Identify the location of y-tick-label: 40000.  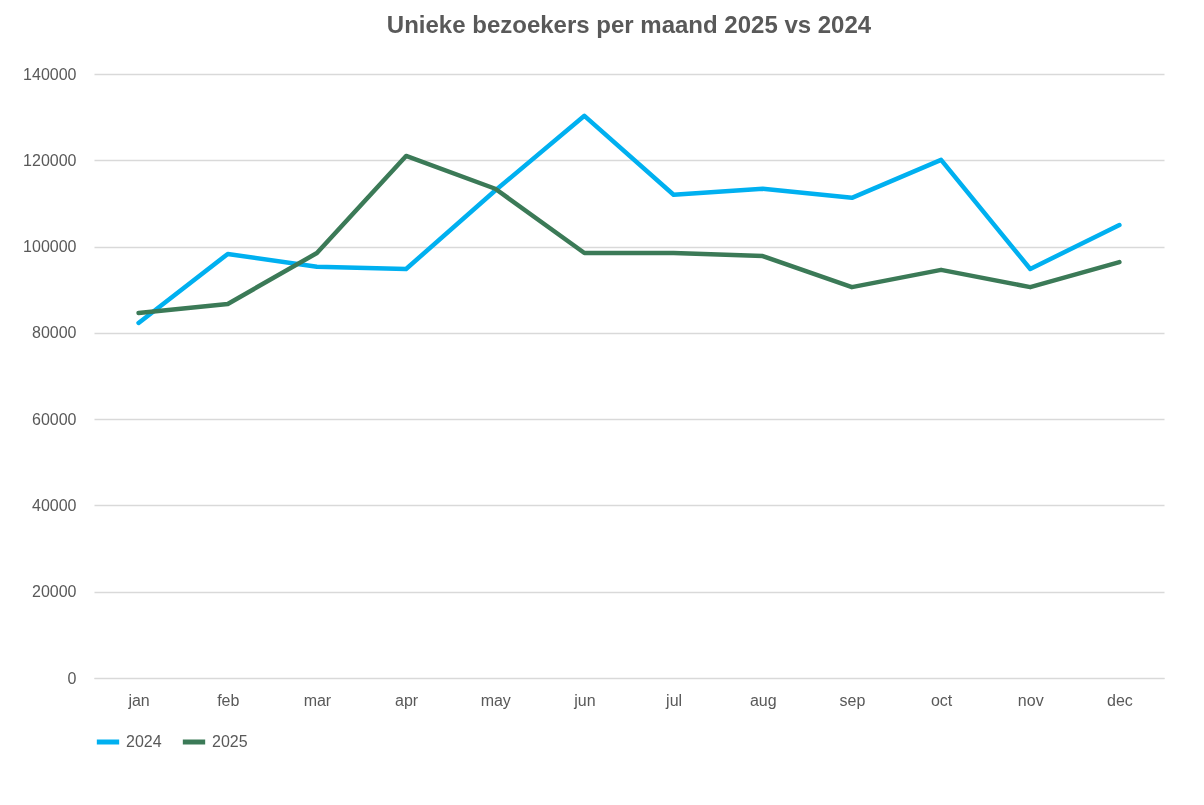
(54, 505).